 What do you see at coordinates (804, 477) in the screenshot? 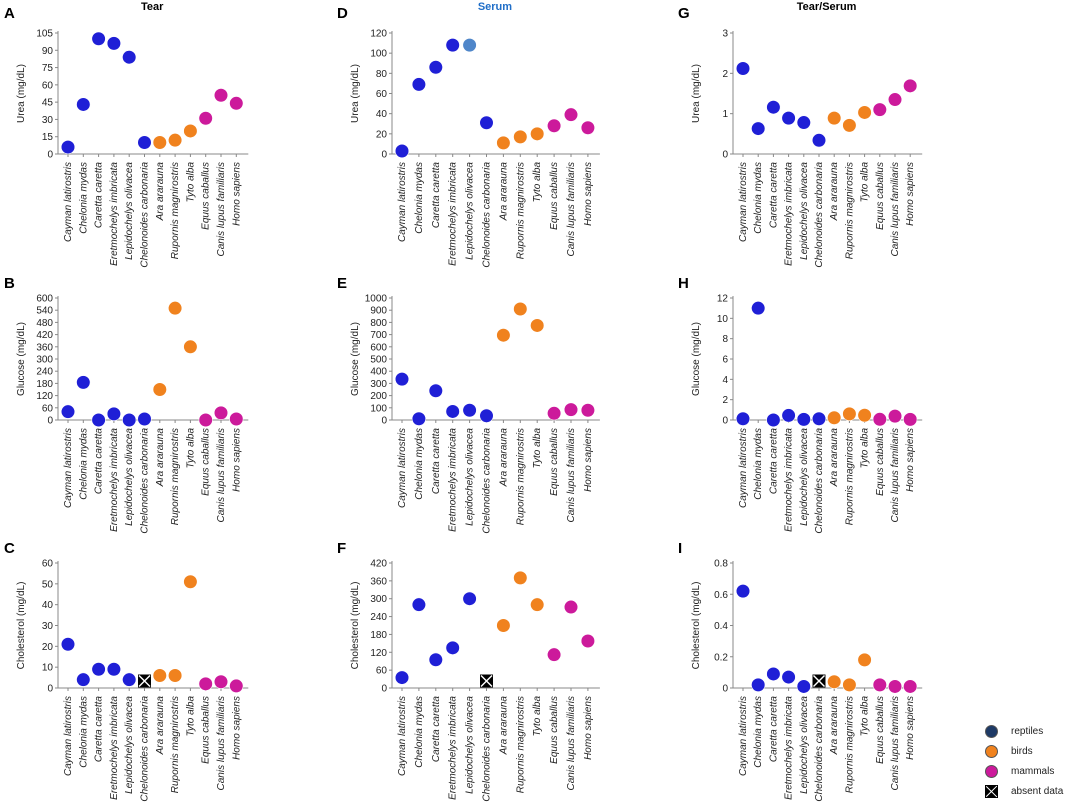
I see `x-tick-label-H: Lepidochelys olivacea` at bounding box center [804, 477].